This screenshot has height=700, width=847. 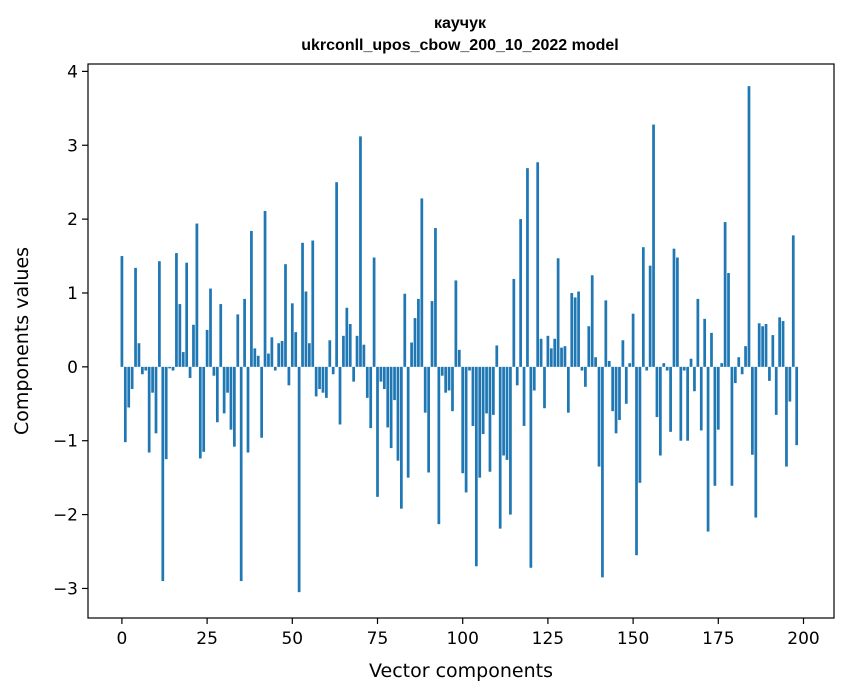 I want to click on x-tick-label: 200, so click(x=803, y=639).